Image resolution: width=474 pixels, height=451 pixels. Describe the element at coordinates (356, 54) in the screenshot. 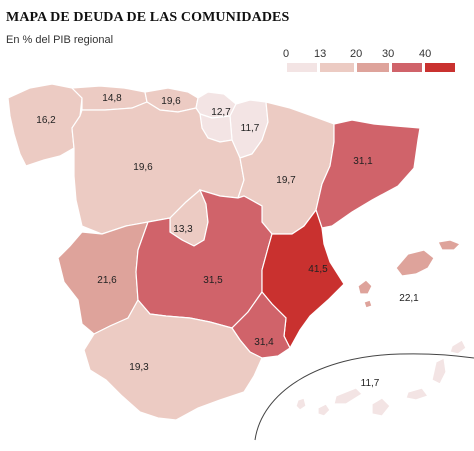

I see `legend-label-20: 20` at that location.